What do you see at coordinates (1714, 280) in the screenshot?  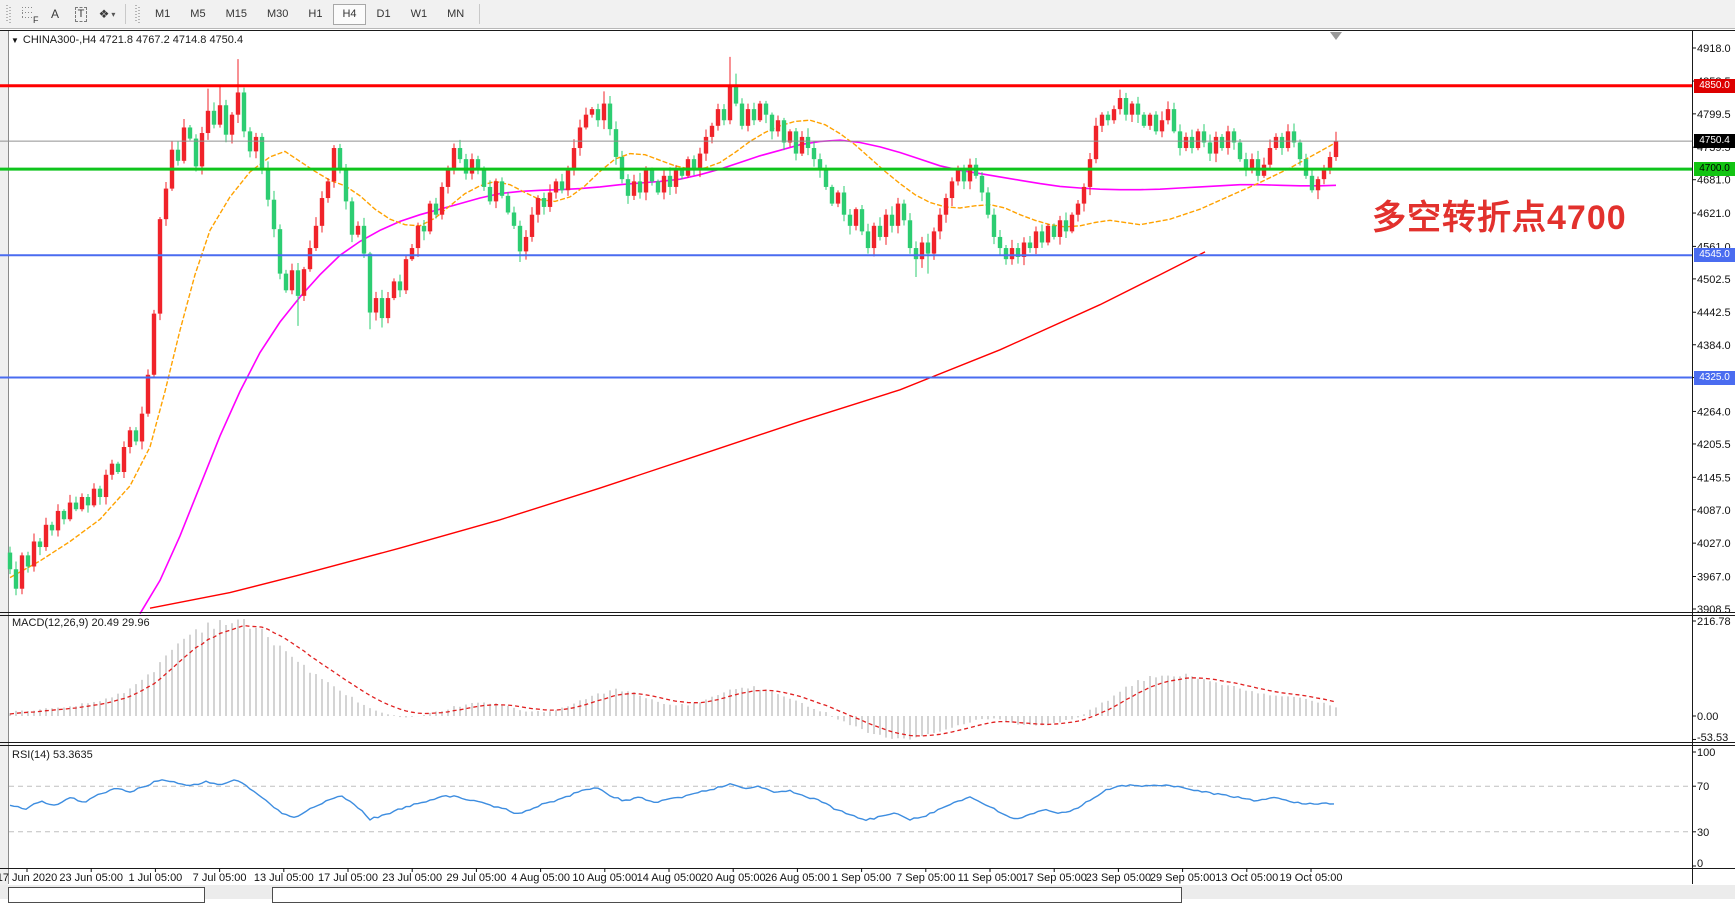 I see `price-tick-label: 4502.5` at bounding box center [1714, 280].